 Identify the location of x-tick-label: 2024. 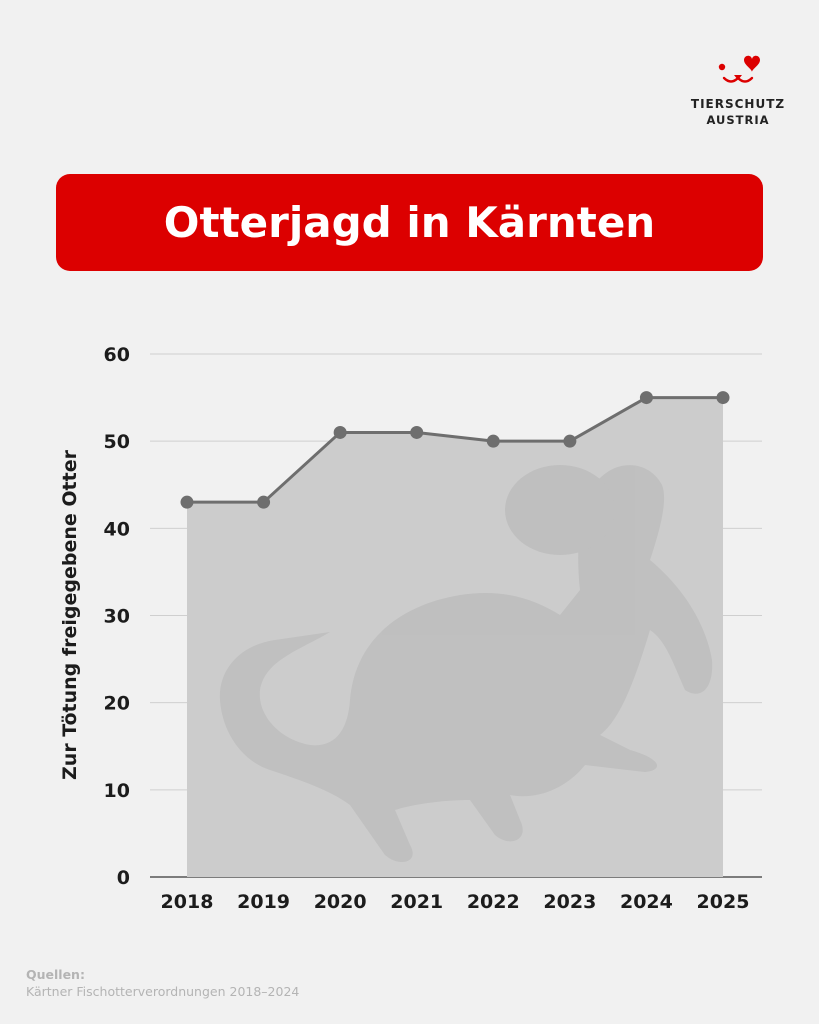
(646, 902).